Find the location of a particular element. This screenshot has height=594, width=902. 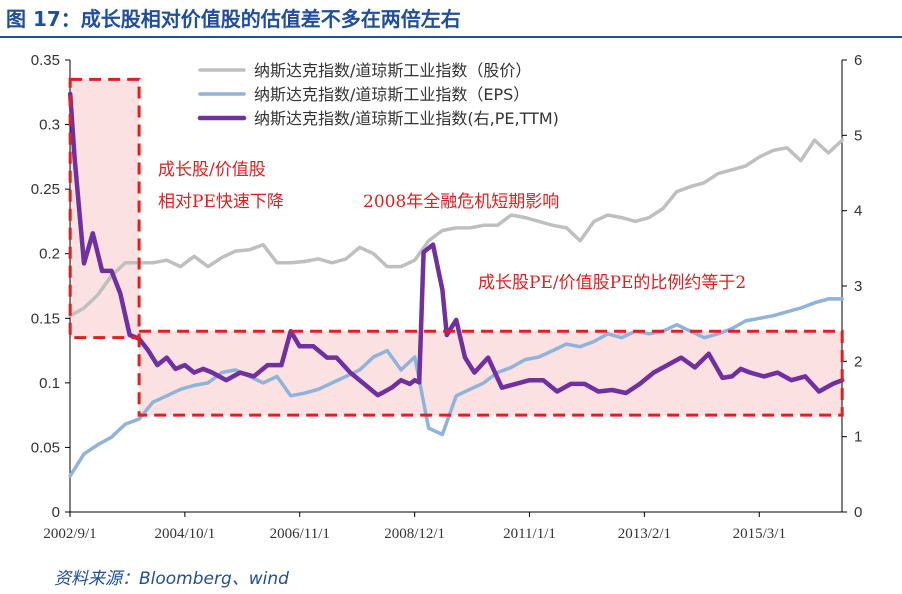

x-tick-label-4: 2011/1/1 is located at coordinates (529, 534).